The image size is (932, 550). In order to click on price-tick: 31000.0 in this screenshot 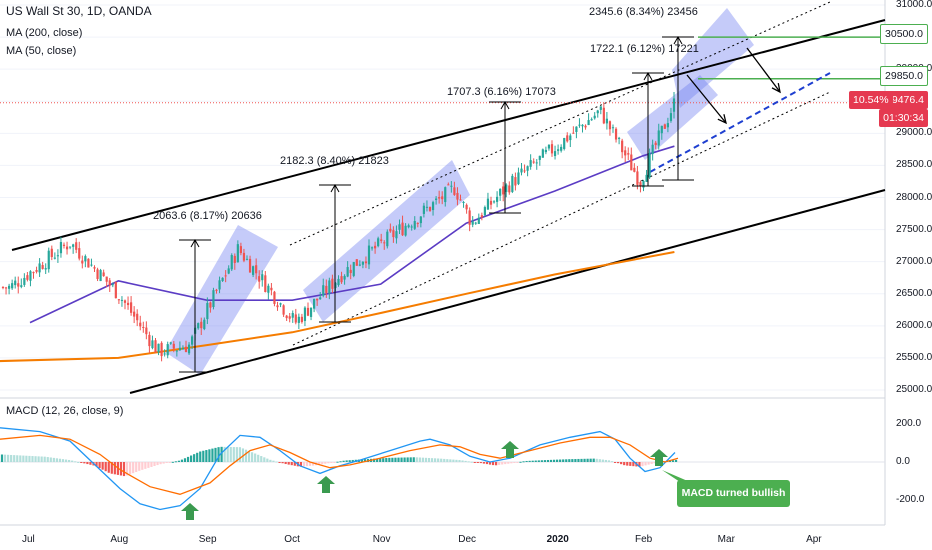, I will do `click(914, 5)`.